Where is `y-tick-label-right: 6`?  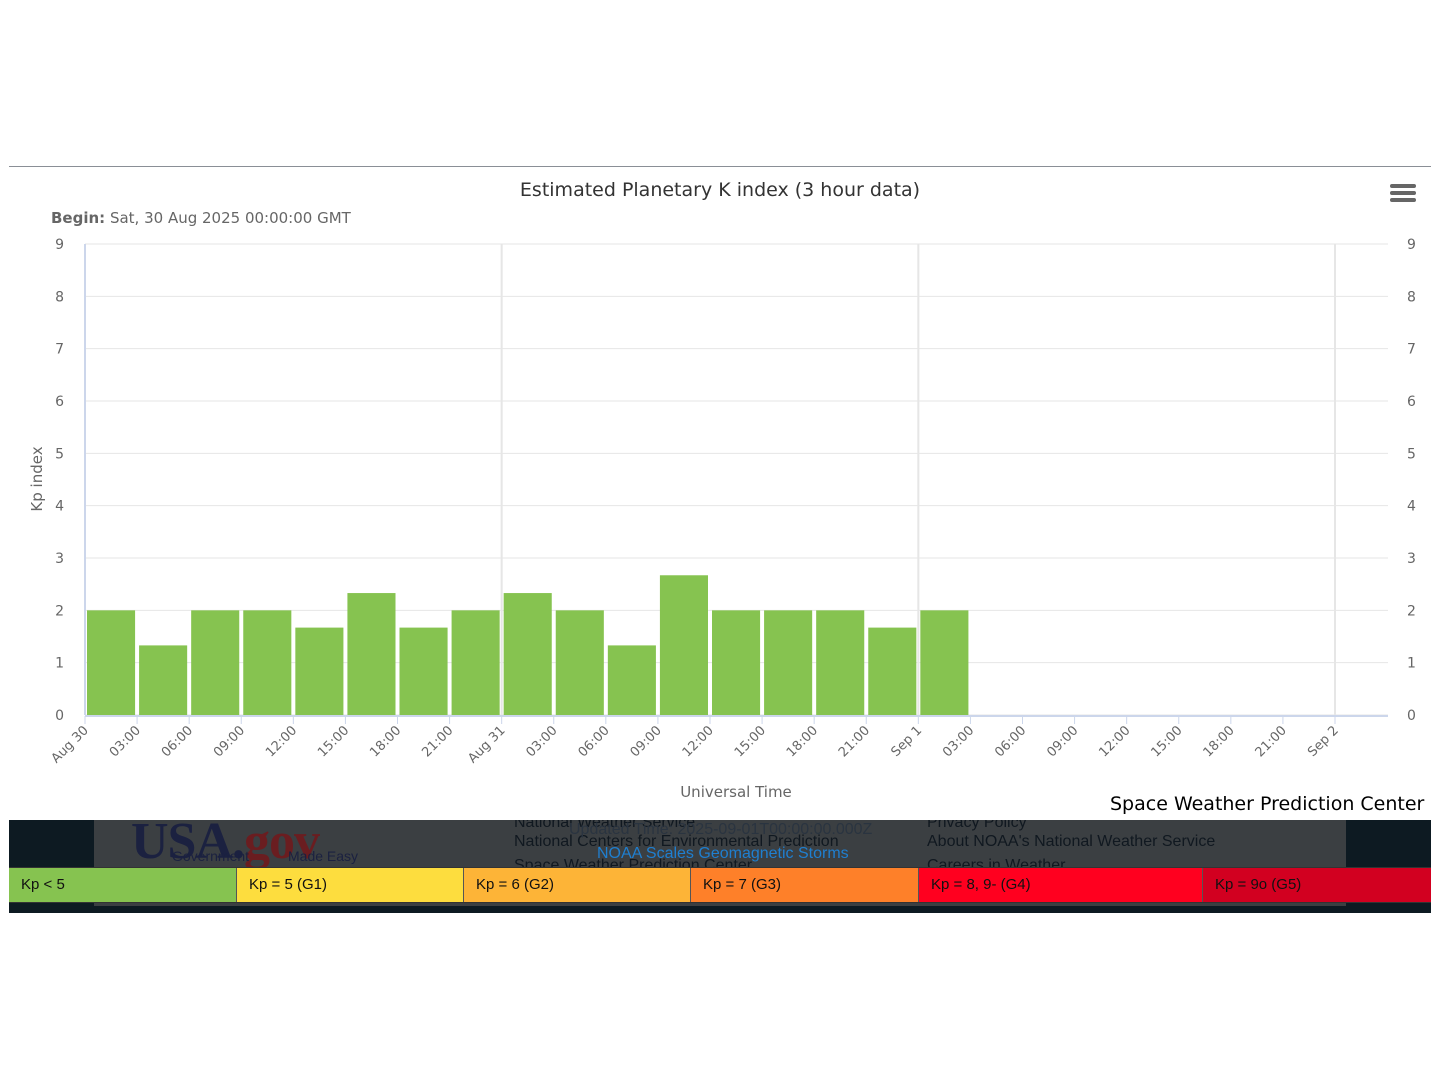
y-tick-label-right: 6 is located at coordinates (1411, 402).